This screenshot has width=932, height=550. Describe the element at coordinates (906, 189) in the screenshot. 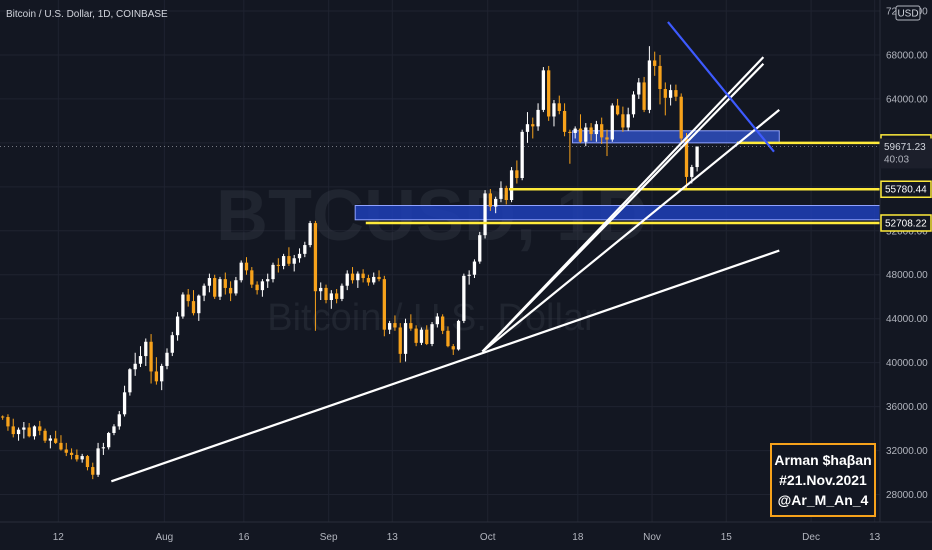

I see `price-label-box` at that location.